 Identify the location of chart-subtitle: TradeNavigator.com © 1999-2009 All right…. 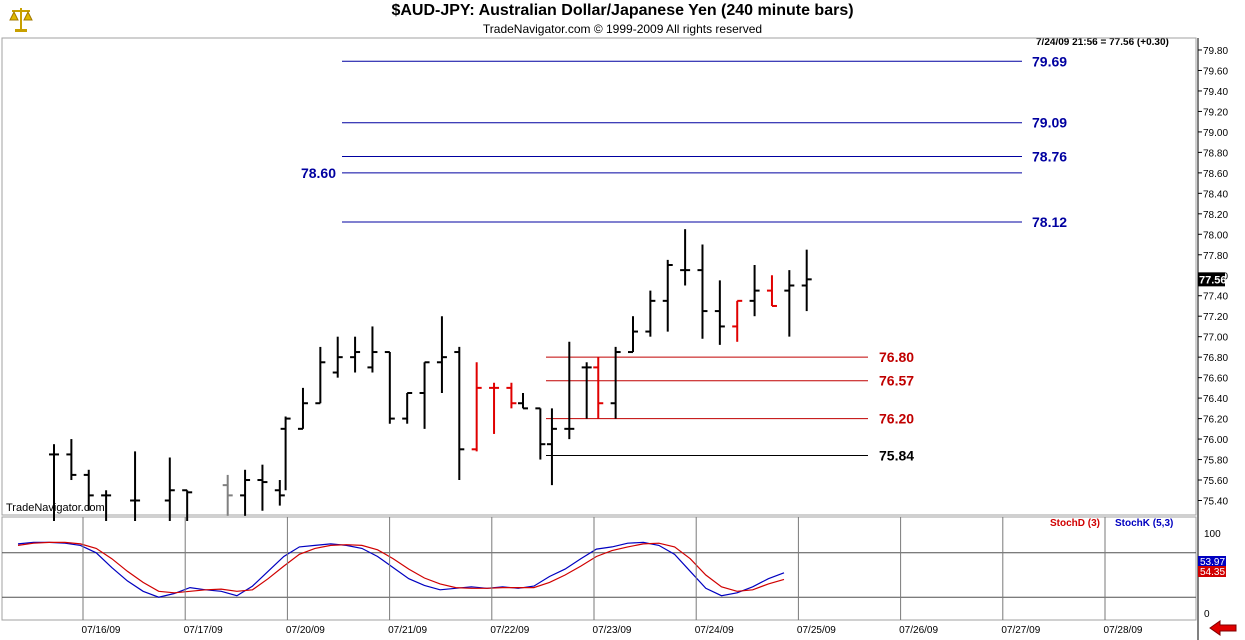
(622, 29).